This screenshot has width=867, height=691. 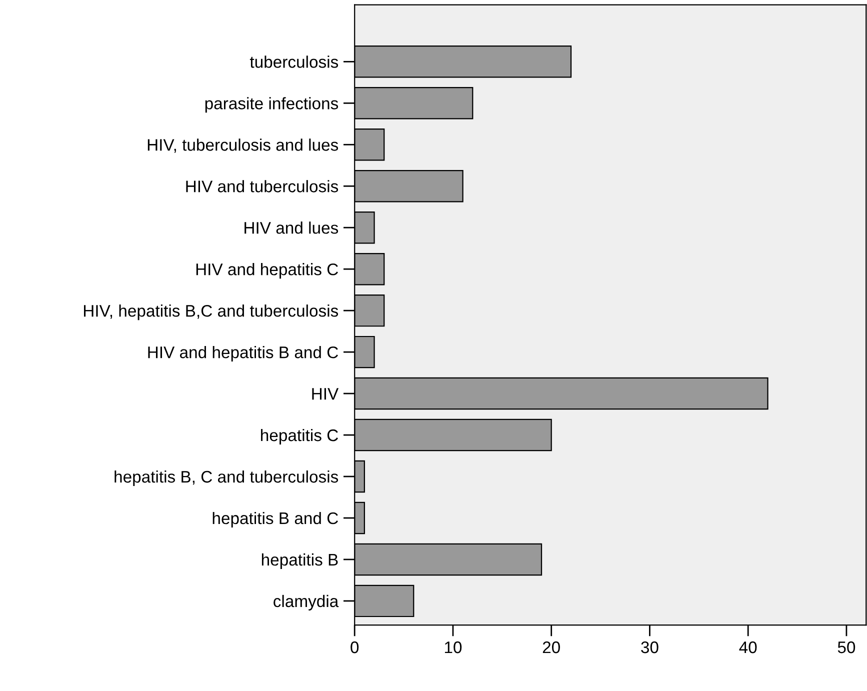 I want to click on y-tick-label: HIV, so click(x=325, y=394).